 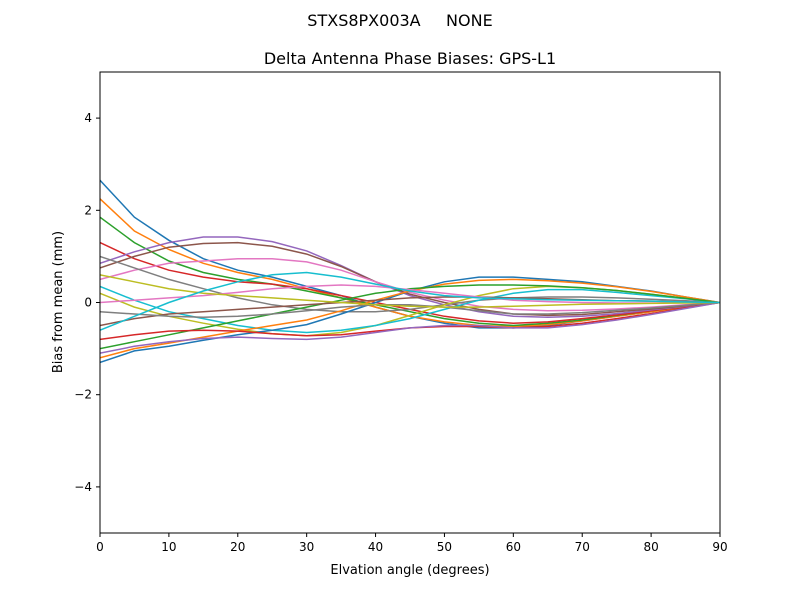 What do you see at coordinates (412, 543) in the screenshot?
I see `x-axis: 0 10 20 30 40 50 60 70 80 90` at bounding box center [412, 543].